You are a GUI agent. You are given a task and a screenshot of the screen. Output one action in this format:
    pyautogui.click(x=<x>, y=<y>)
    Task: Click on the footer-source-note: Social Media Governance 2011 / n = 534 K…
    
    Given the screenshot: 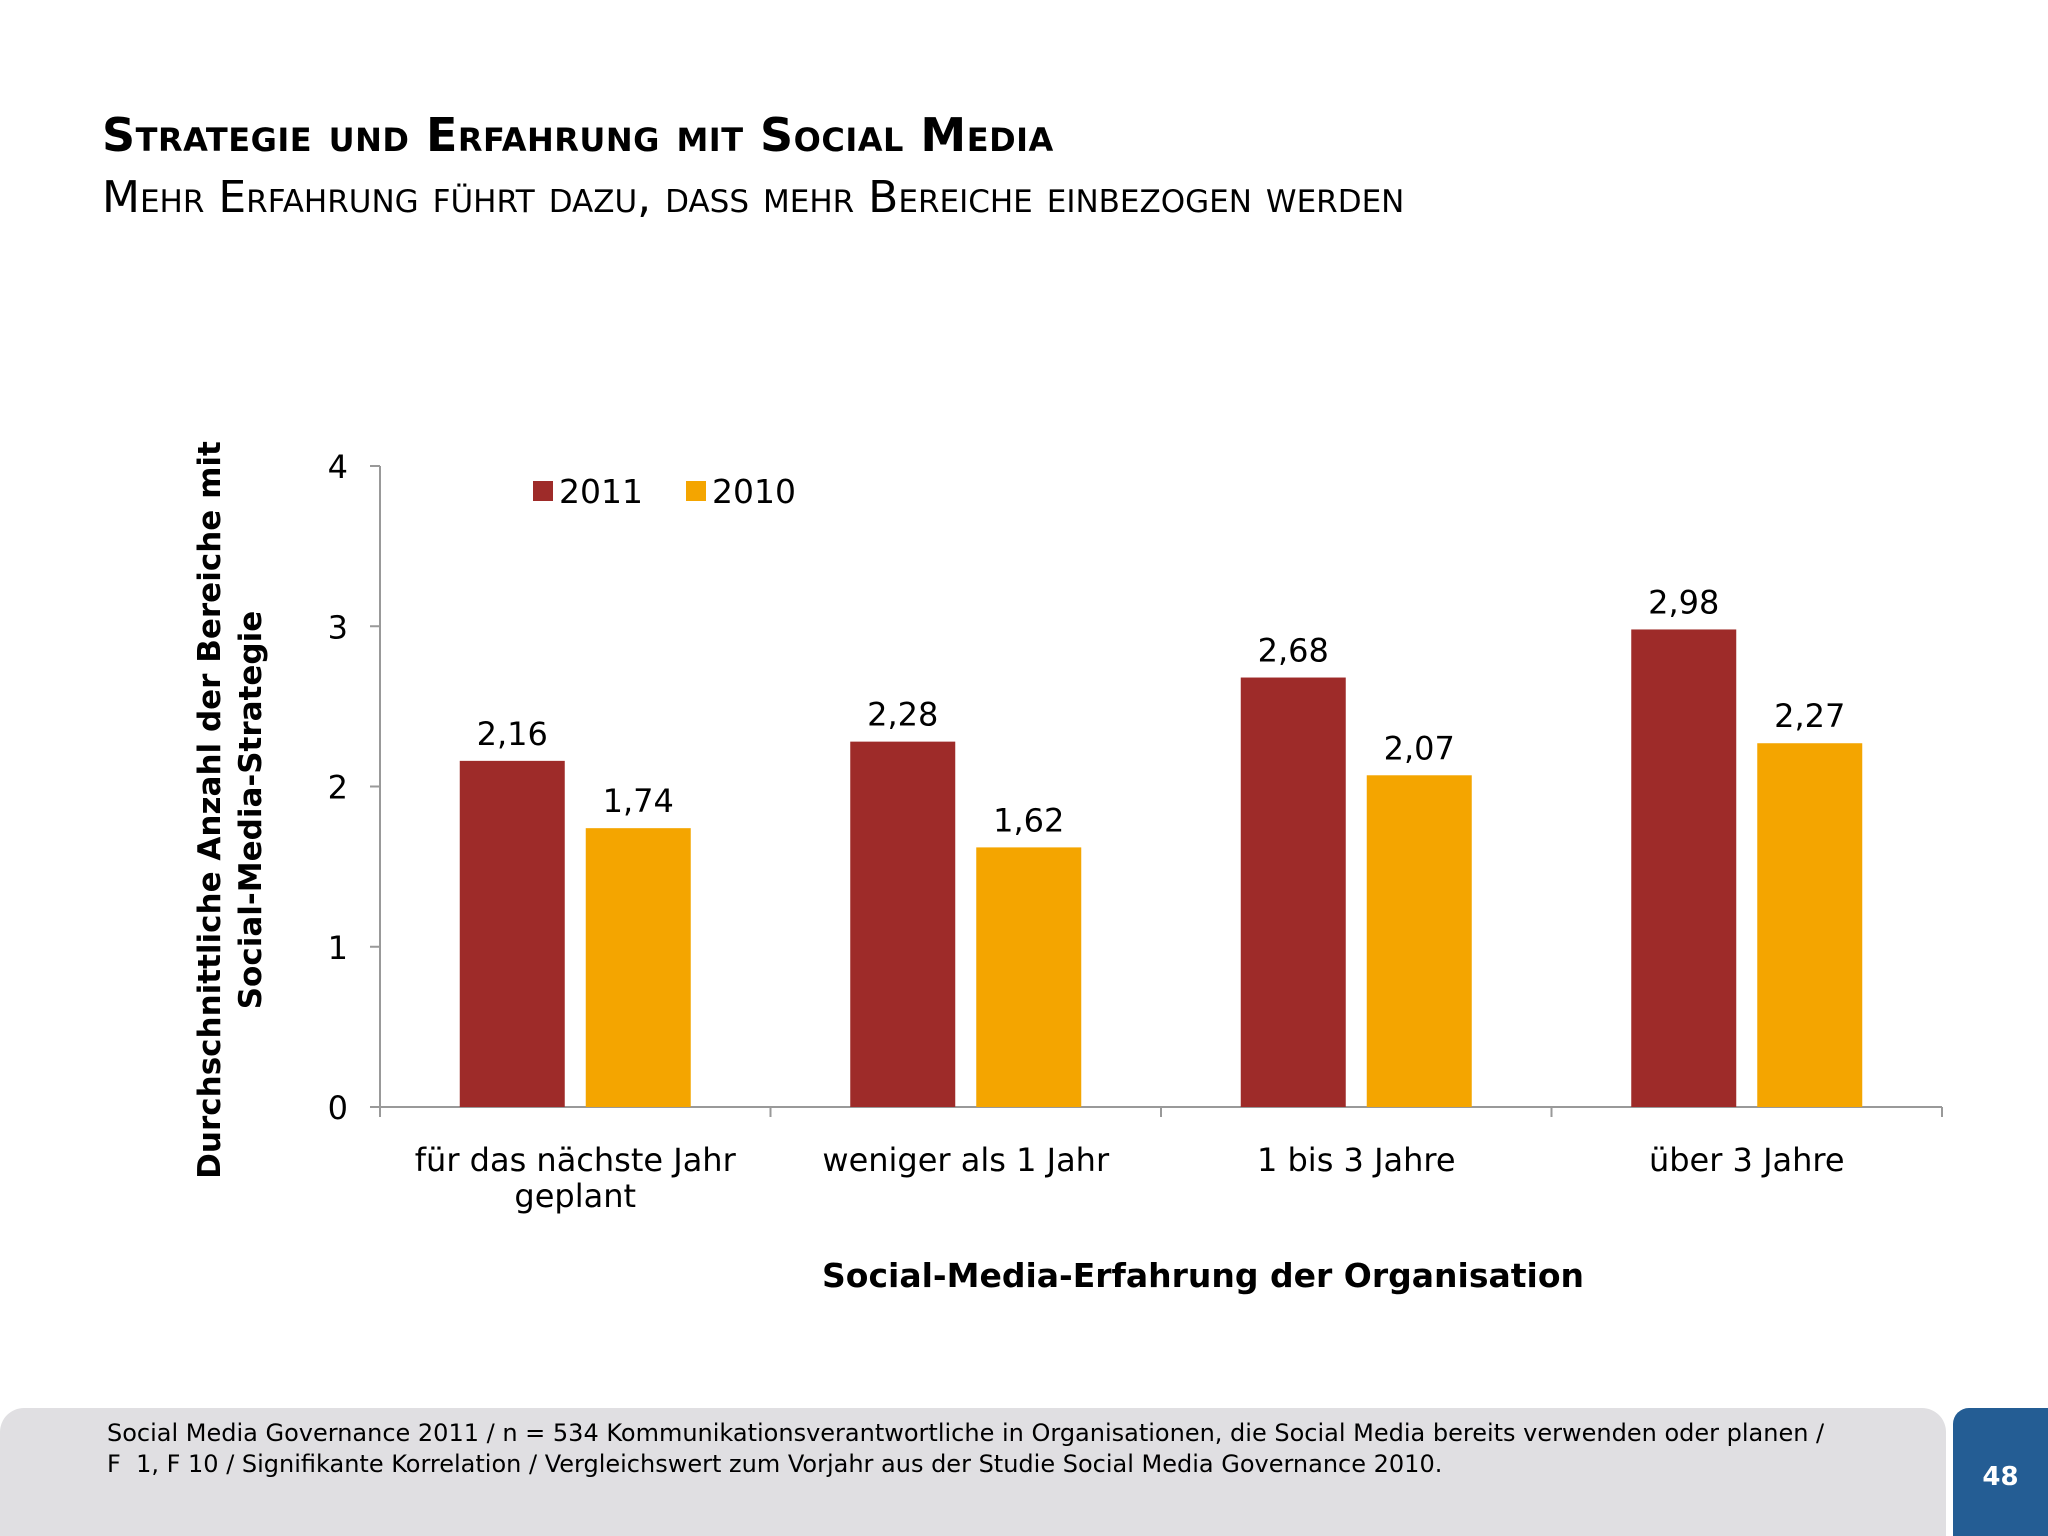 What is the action you would take?
    pyautogui.click(x=965, y=1449)
    